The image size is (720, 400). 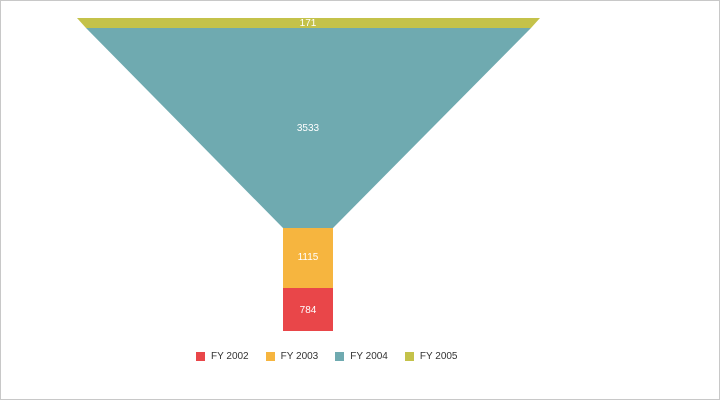 What do you see at coordinates (438, 356) in the screenshot?
I see `legend-label-fy2005: FY 2005` at bounding box center [438, 356].